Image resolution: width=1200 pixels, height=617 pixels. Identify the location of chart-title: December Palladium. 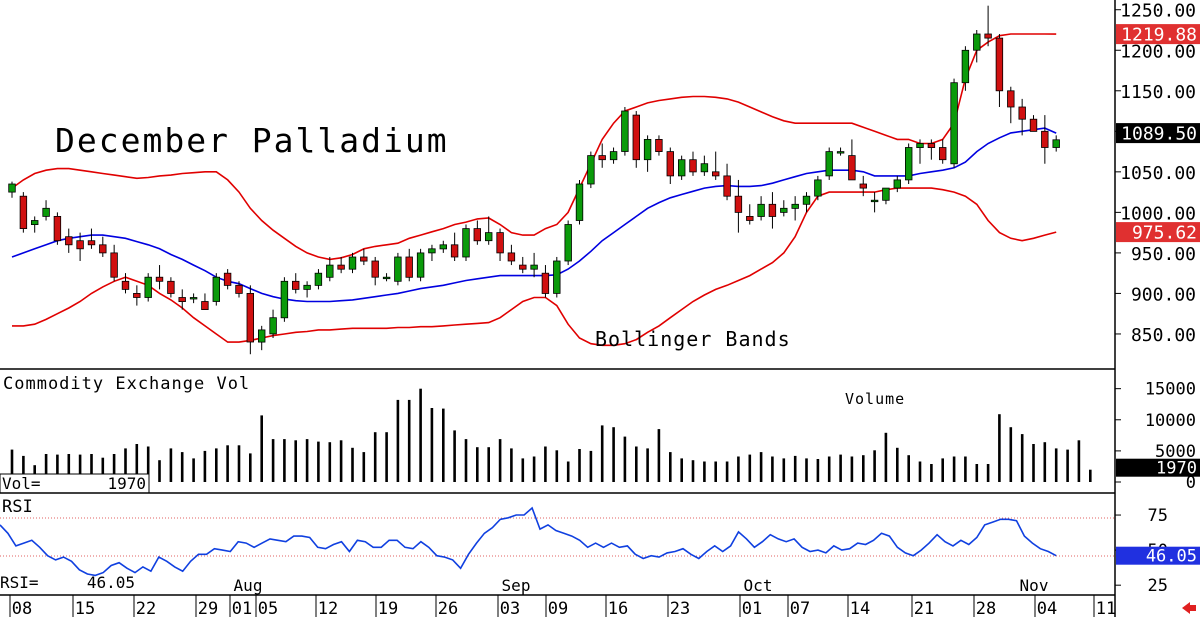
(252, 140).